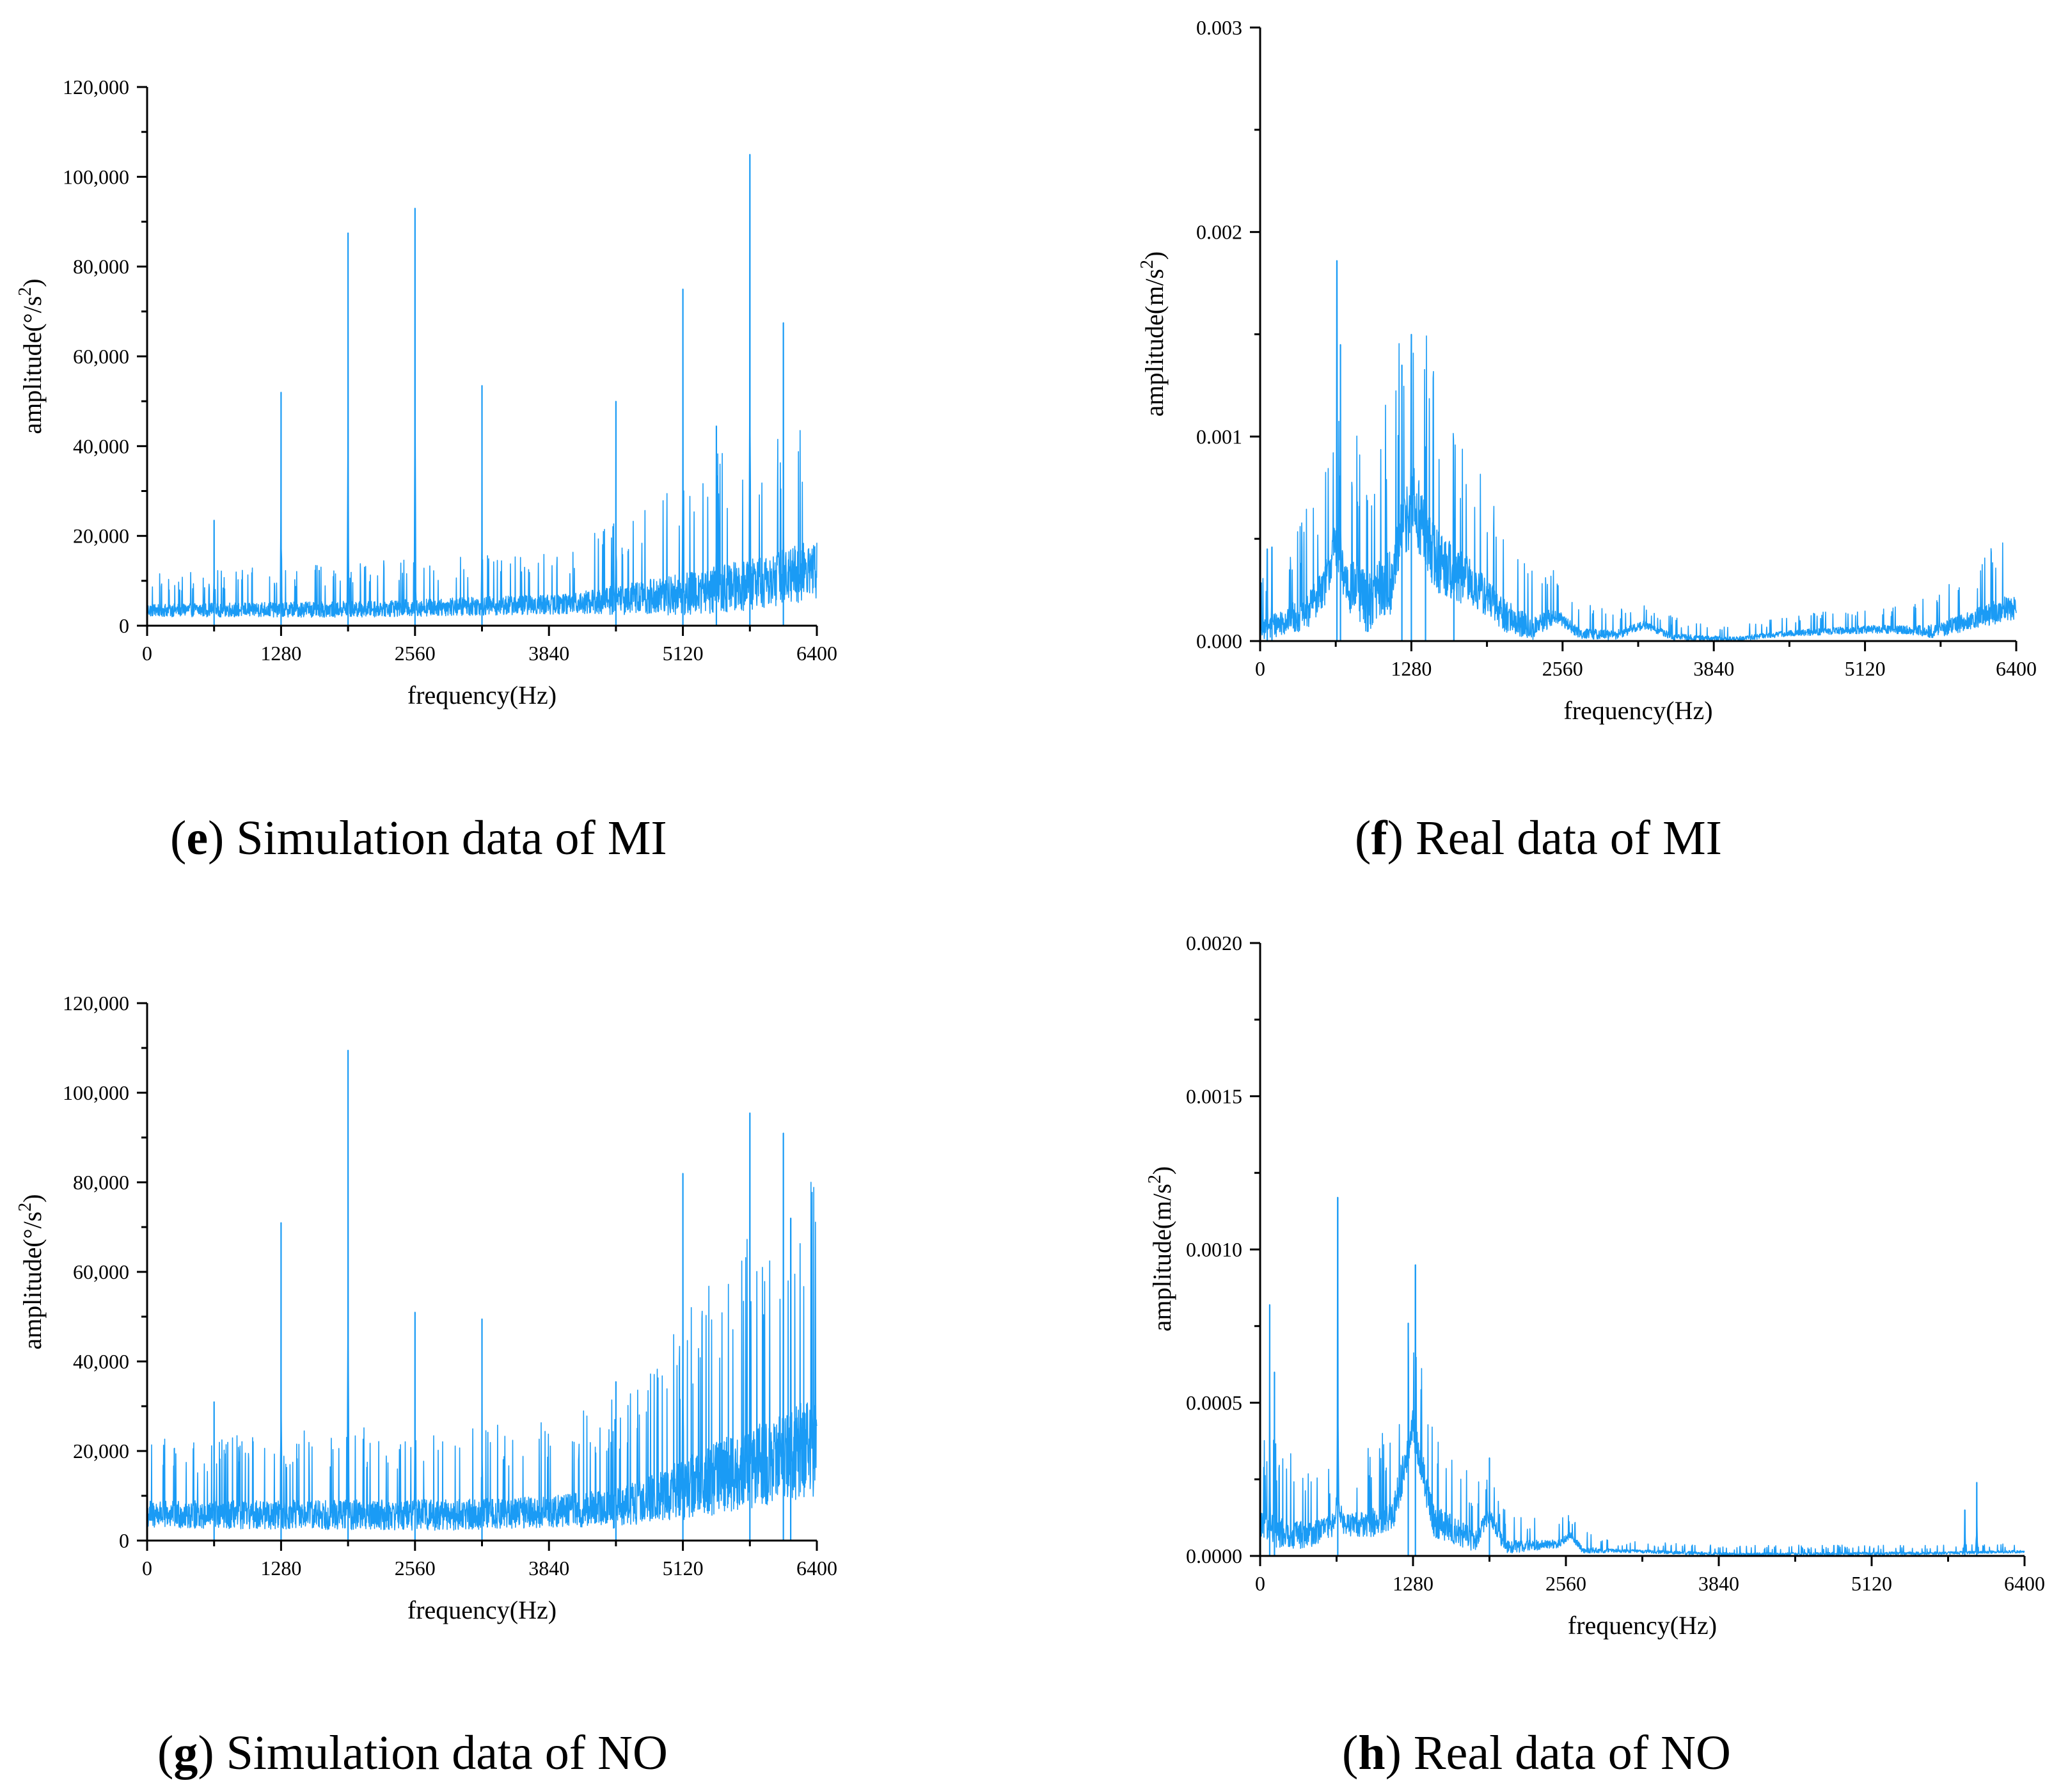  Describe the element at coordinates (1214, 1403) in the screenshot. I see `y-tick-label: 0.0005` at that location.